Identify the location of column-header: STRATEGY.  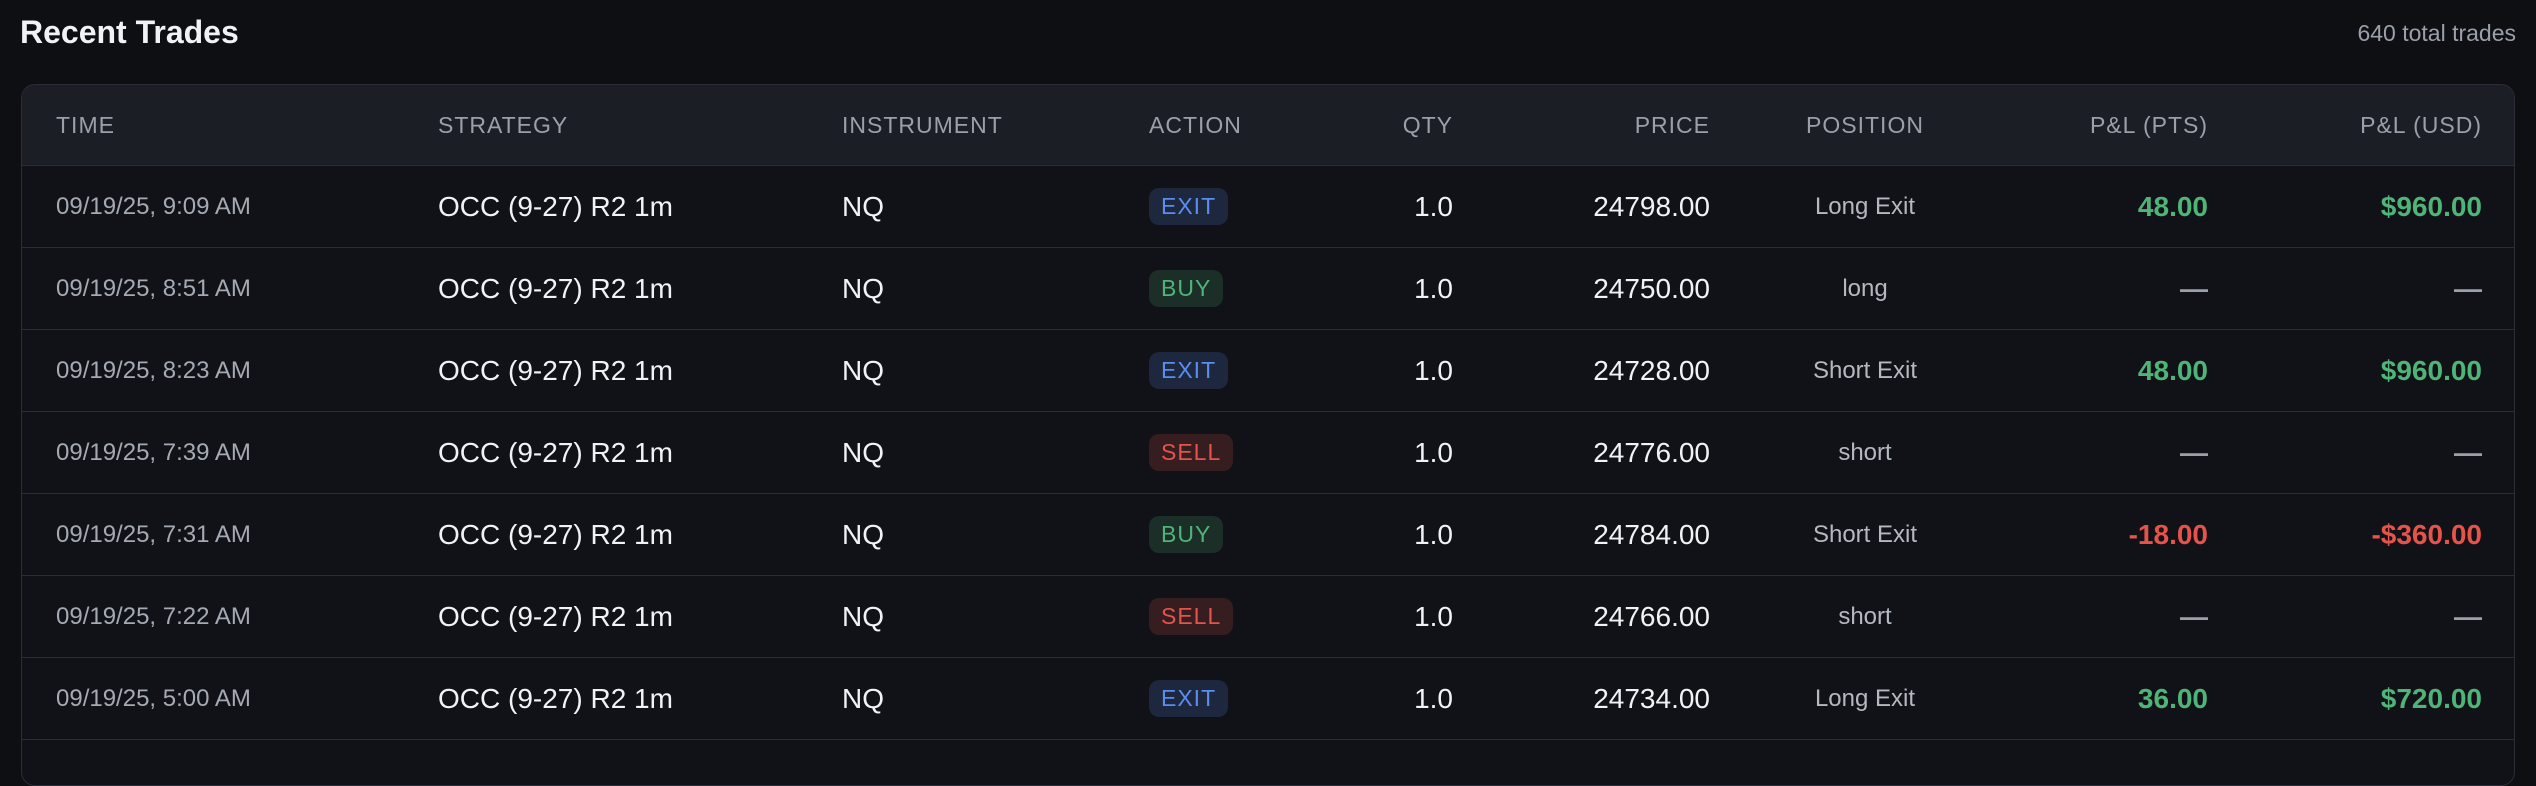
(503, 124).